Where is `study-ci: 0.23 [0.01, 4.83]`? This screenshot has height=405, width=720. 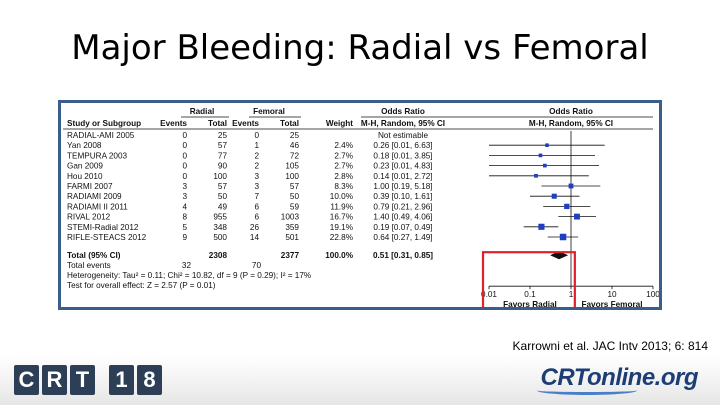 study-ci: 0.23 [0.01, 4.83] is located at coordinates (402, 166).